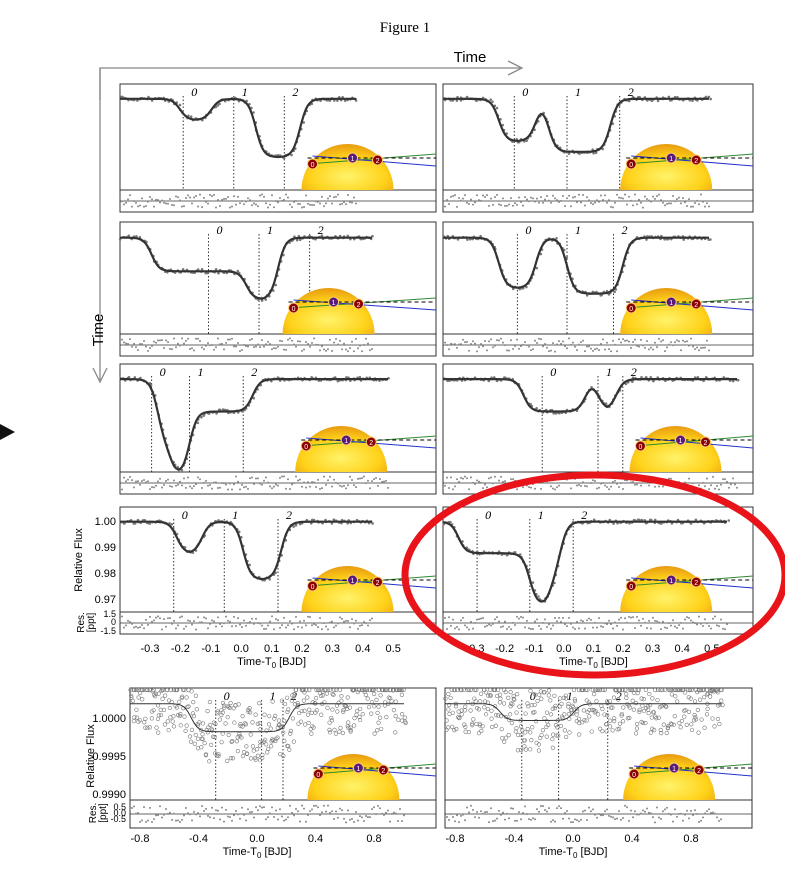 The width and height of the screenshot is (785, 874). Describe the element at coordinates (105, 600) in the screenshot. I see `y-tick-label: 0.97` at that location.